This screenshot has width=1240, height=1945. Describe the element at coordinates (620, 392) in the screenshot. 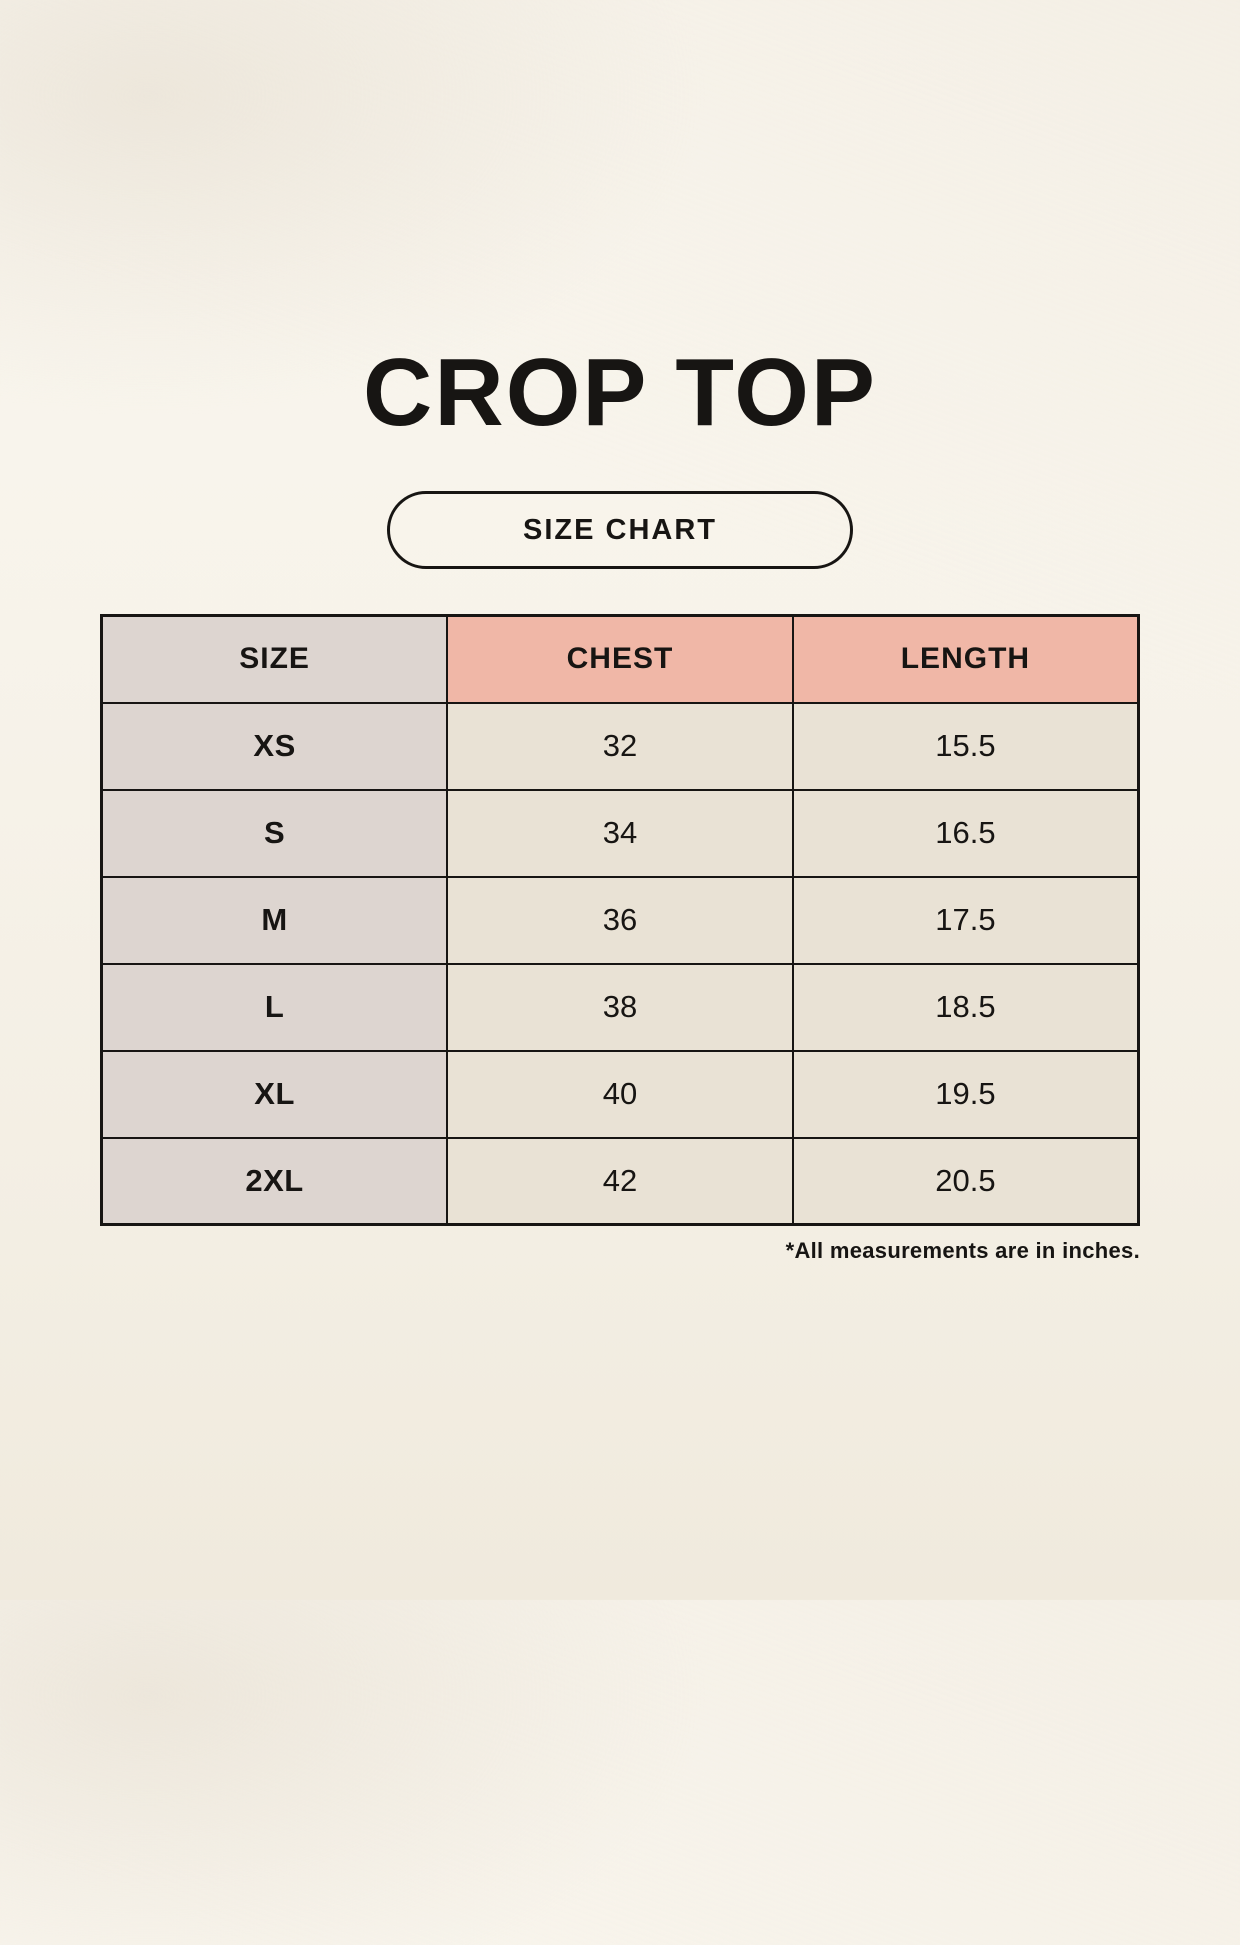

I see `page-title: CROP TOP` at that location.